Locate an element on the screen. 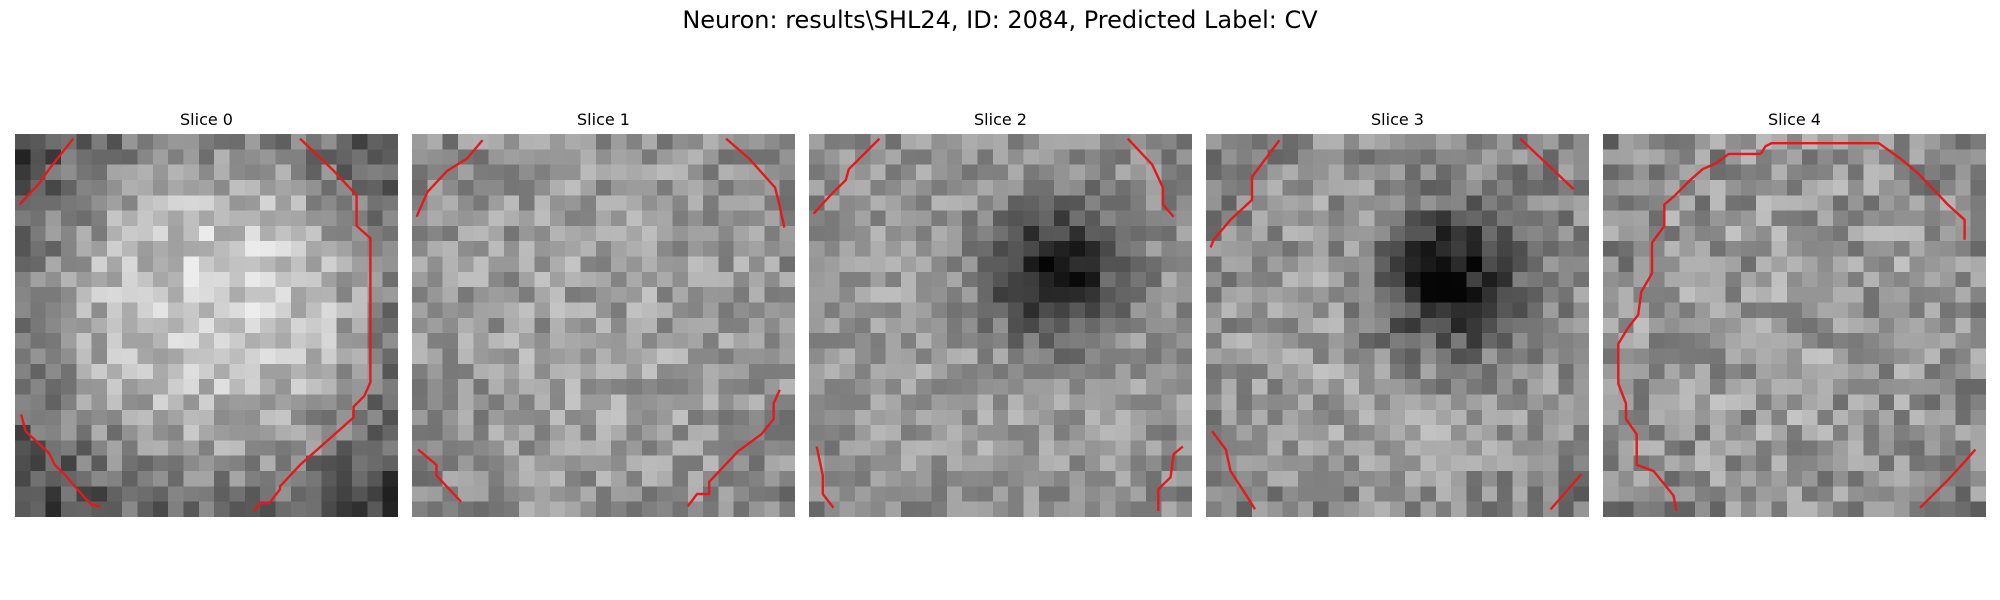  slice-title-1: Slice 1 is located at coordinates (603, 119).